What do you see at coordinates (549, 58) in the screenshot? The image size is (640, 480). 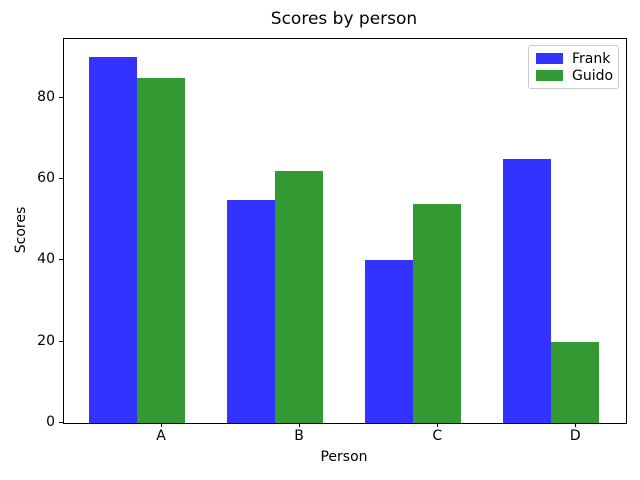 I see `legend-swatch-frank` at bounding box center [549, 58].